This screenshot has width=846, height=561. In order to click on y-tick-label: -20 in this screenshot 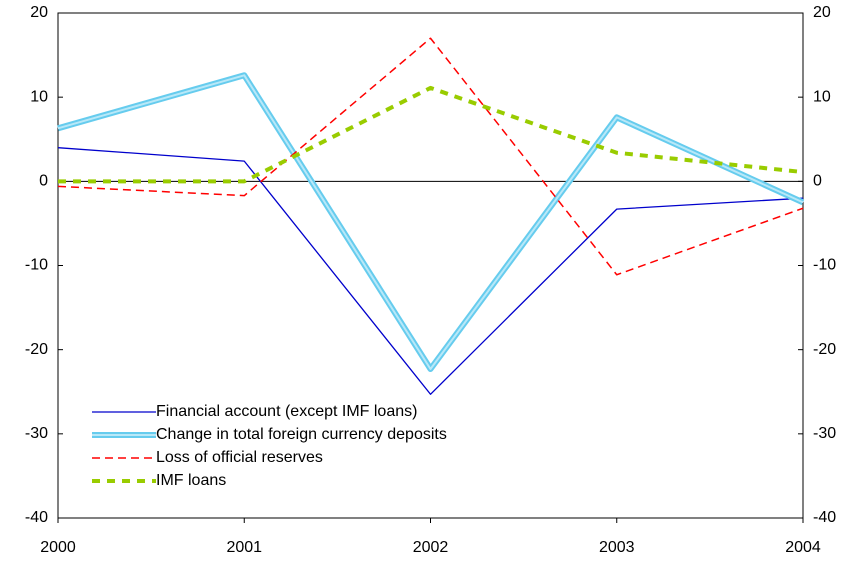, I will do `click(36, 349)`.